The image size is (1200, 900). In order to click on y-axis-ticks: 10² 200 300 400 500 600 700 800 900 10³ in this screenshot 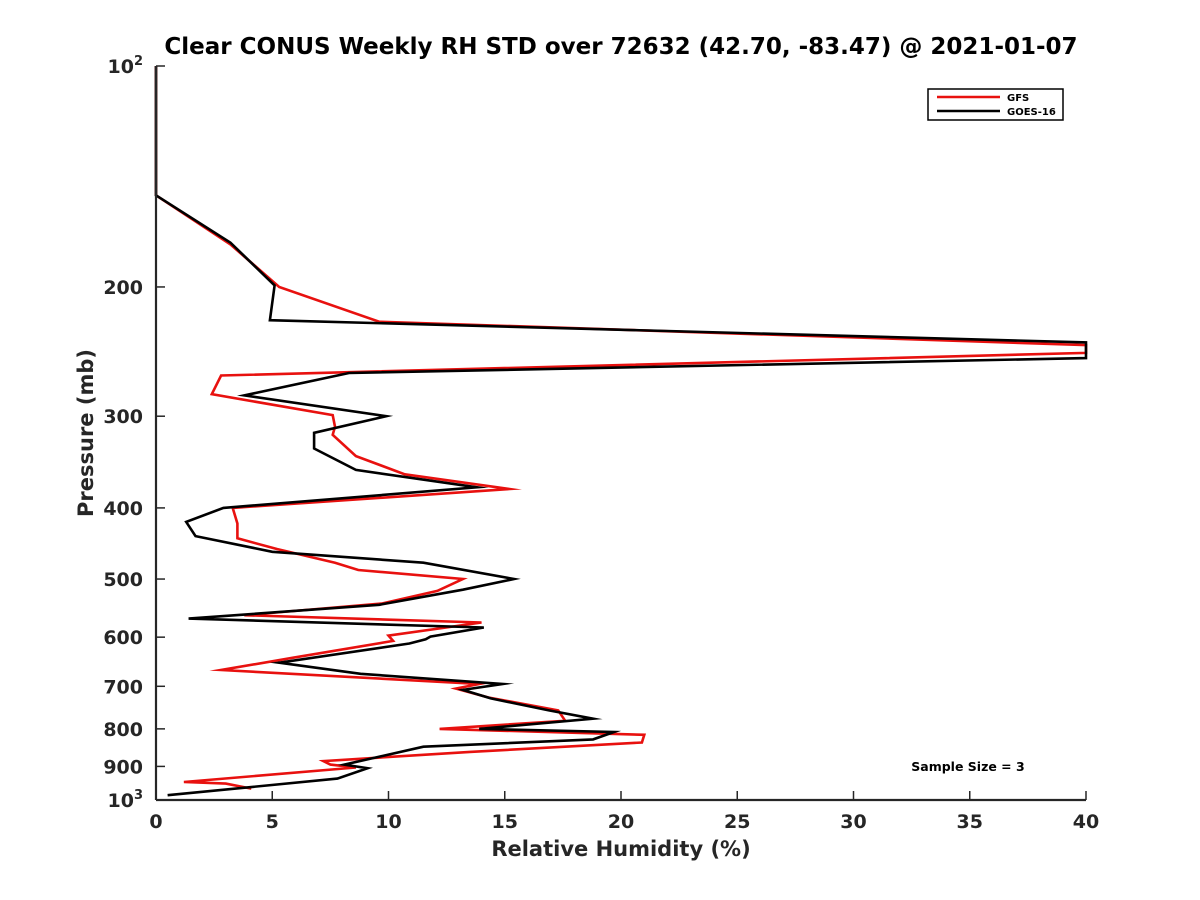, I will do `click(134, 433)`.